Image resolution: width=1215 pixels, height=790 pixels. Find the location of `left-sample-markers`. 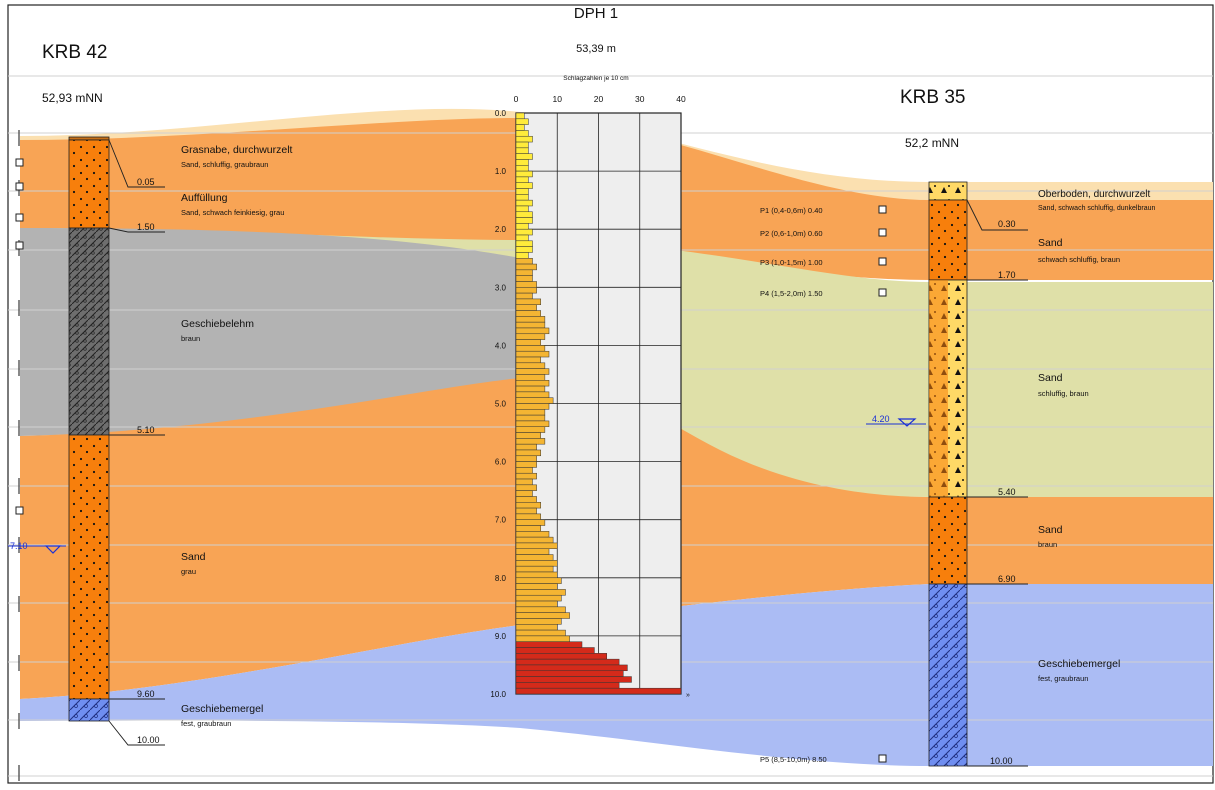

left-sample-markers is located at coordinates (19, 336).